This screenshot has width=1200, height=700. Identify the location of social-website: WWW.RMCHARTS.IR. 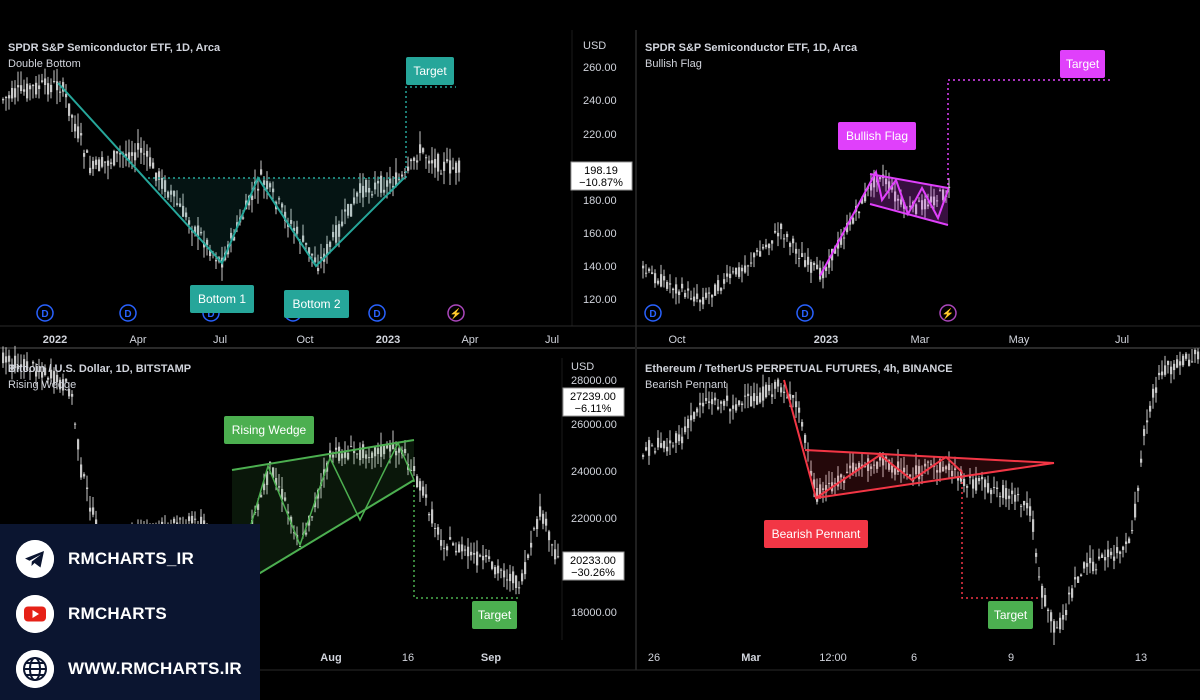
(129, 669).